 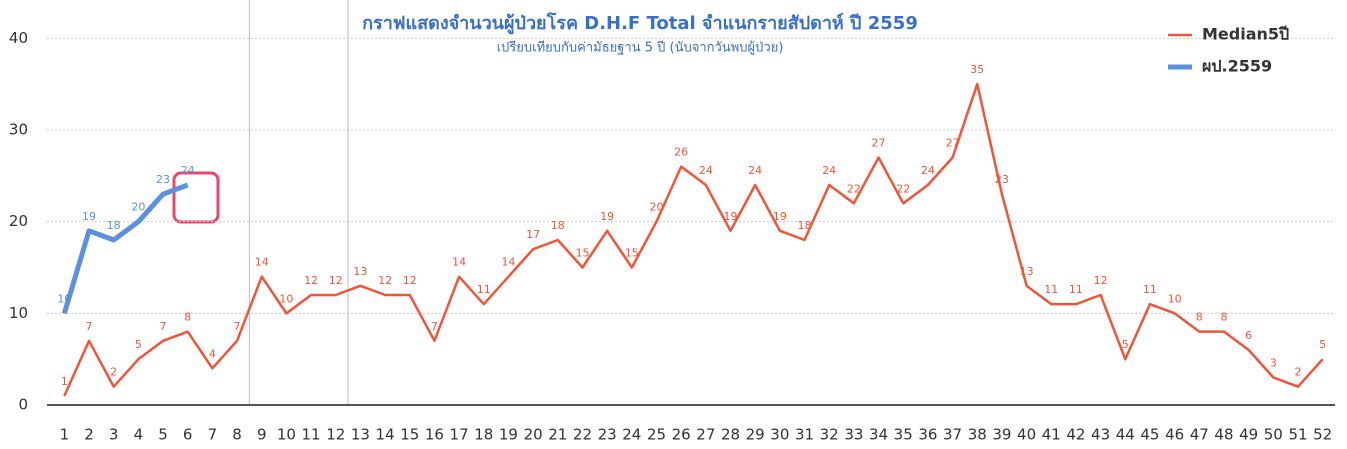 What do you see at coordinates (385, 435) in the screenshot?
I see `x-tick-label: 14` at bounding box center [385, 435].